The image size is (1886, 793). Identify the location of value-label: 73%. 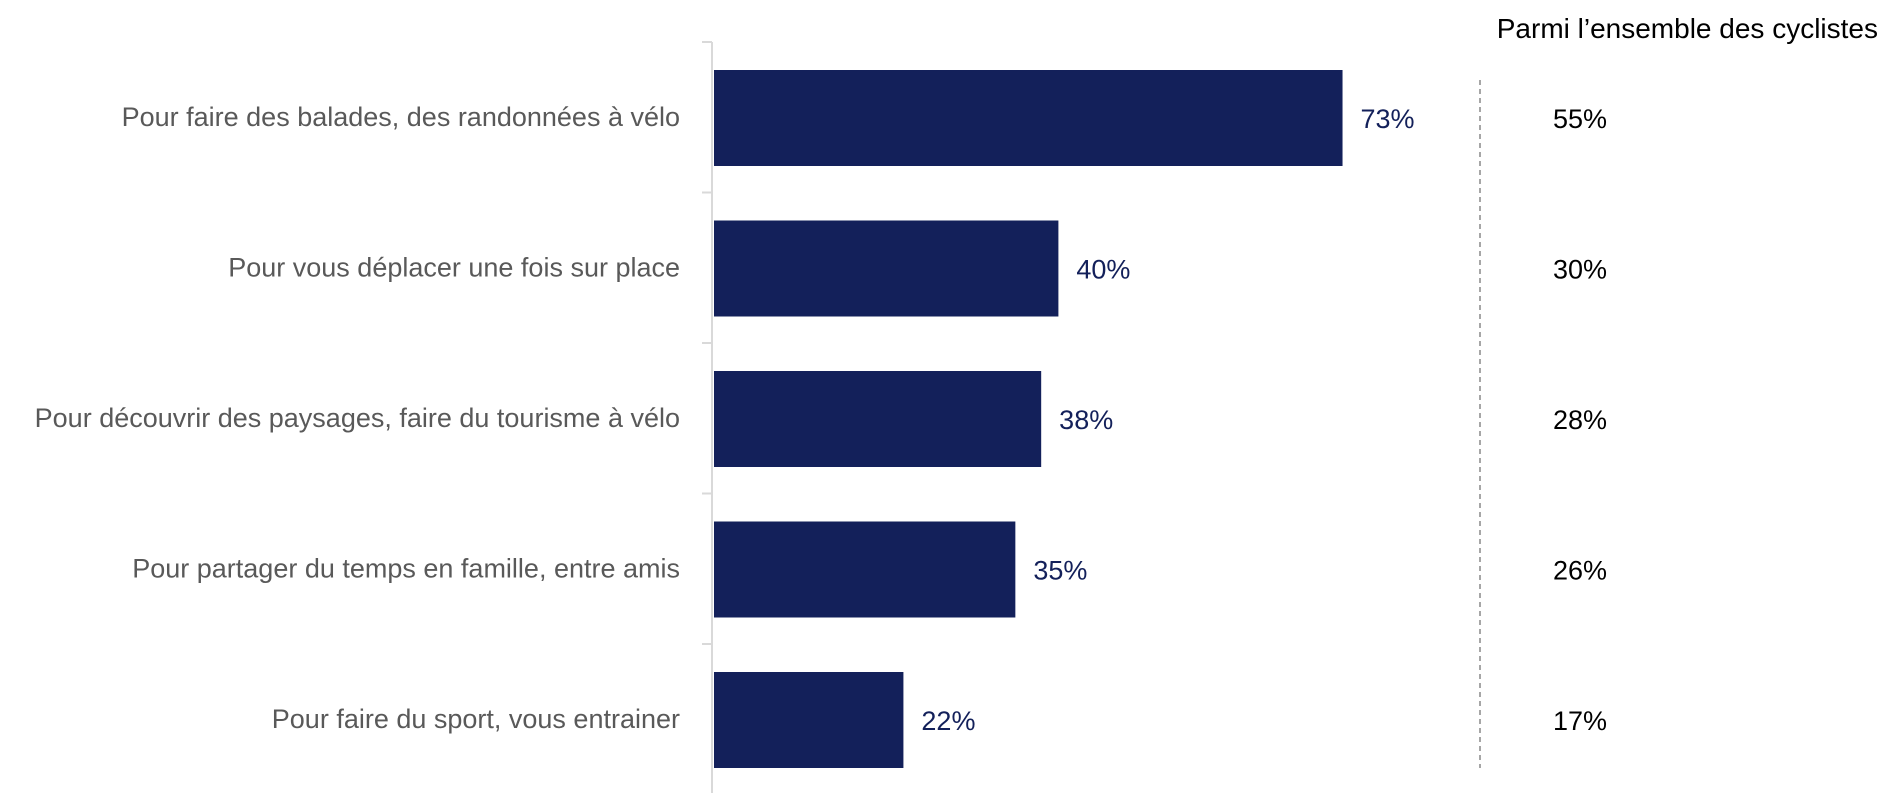
(1388, 119).